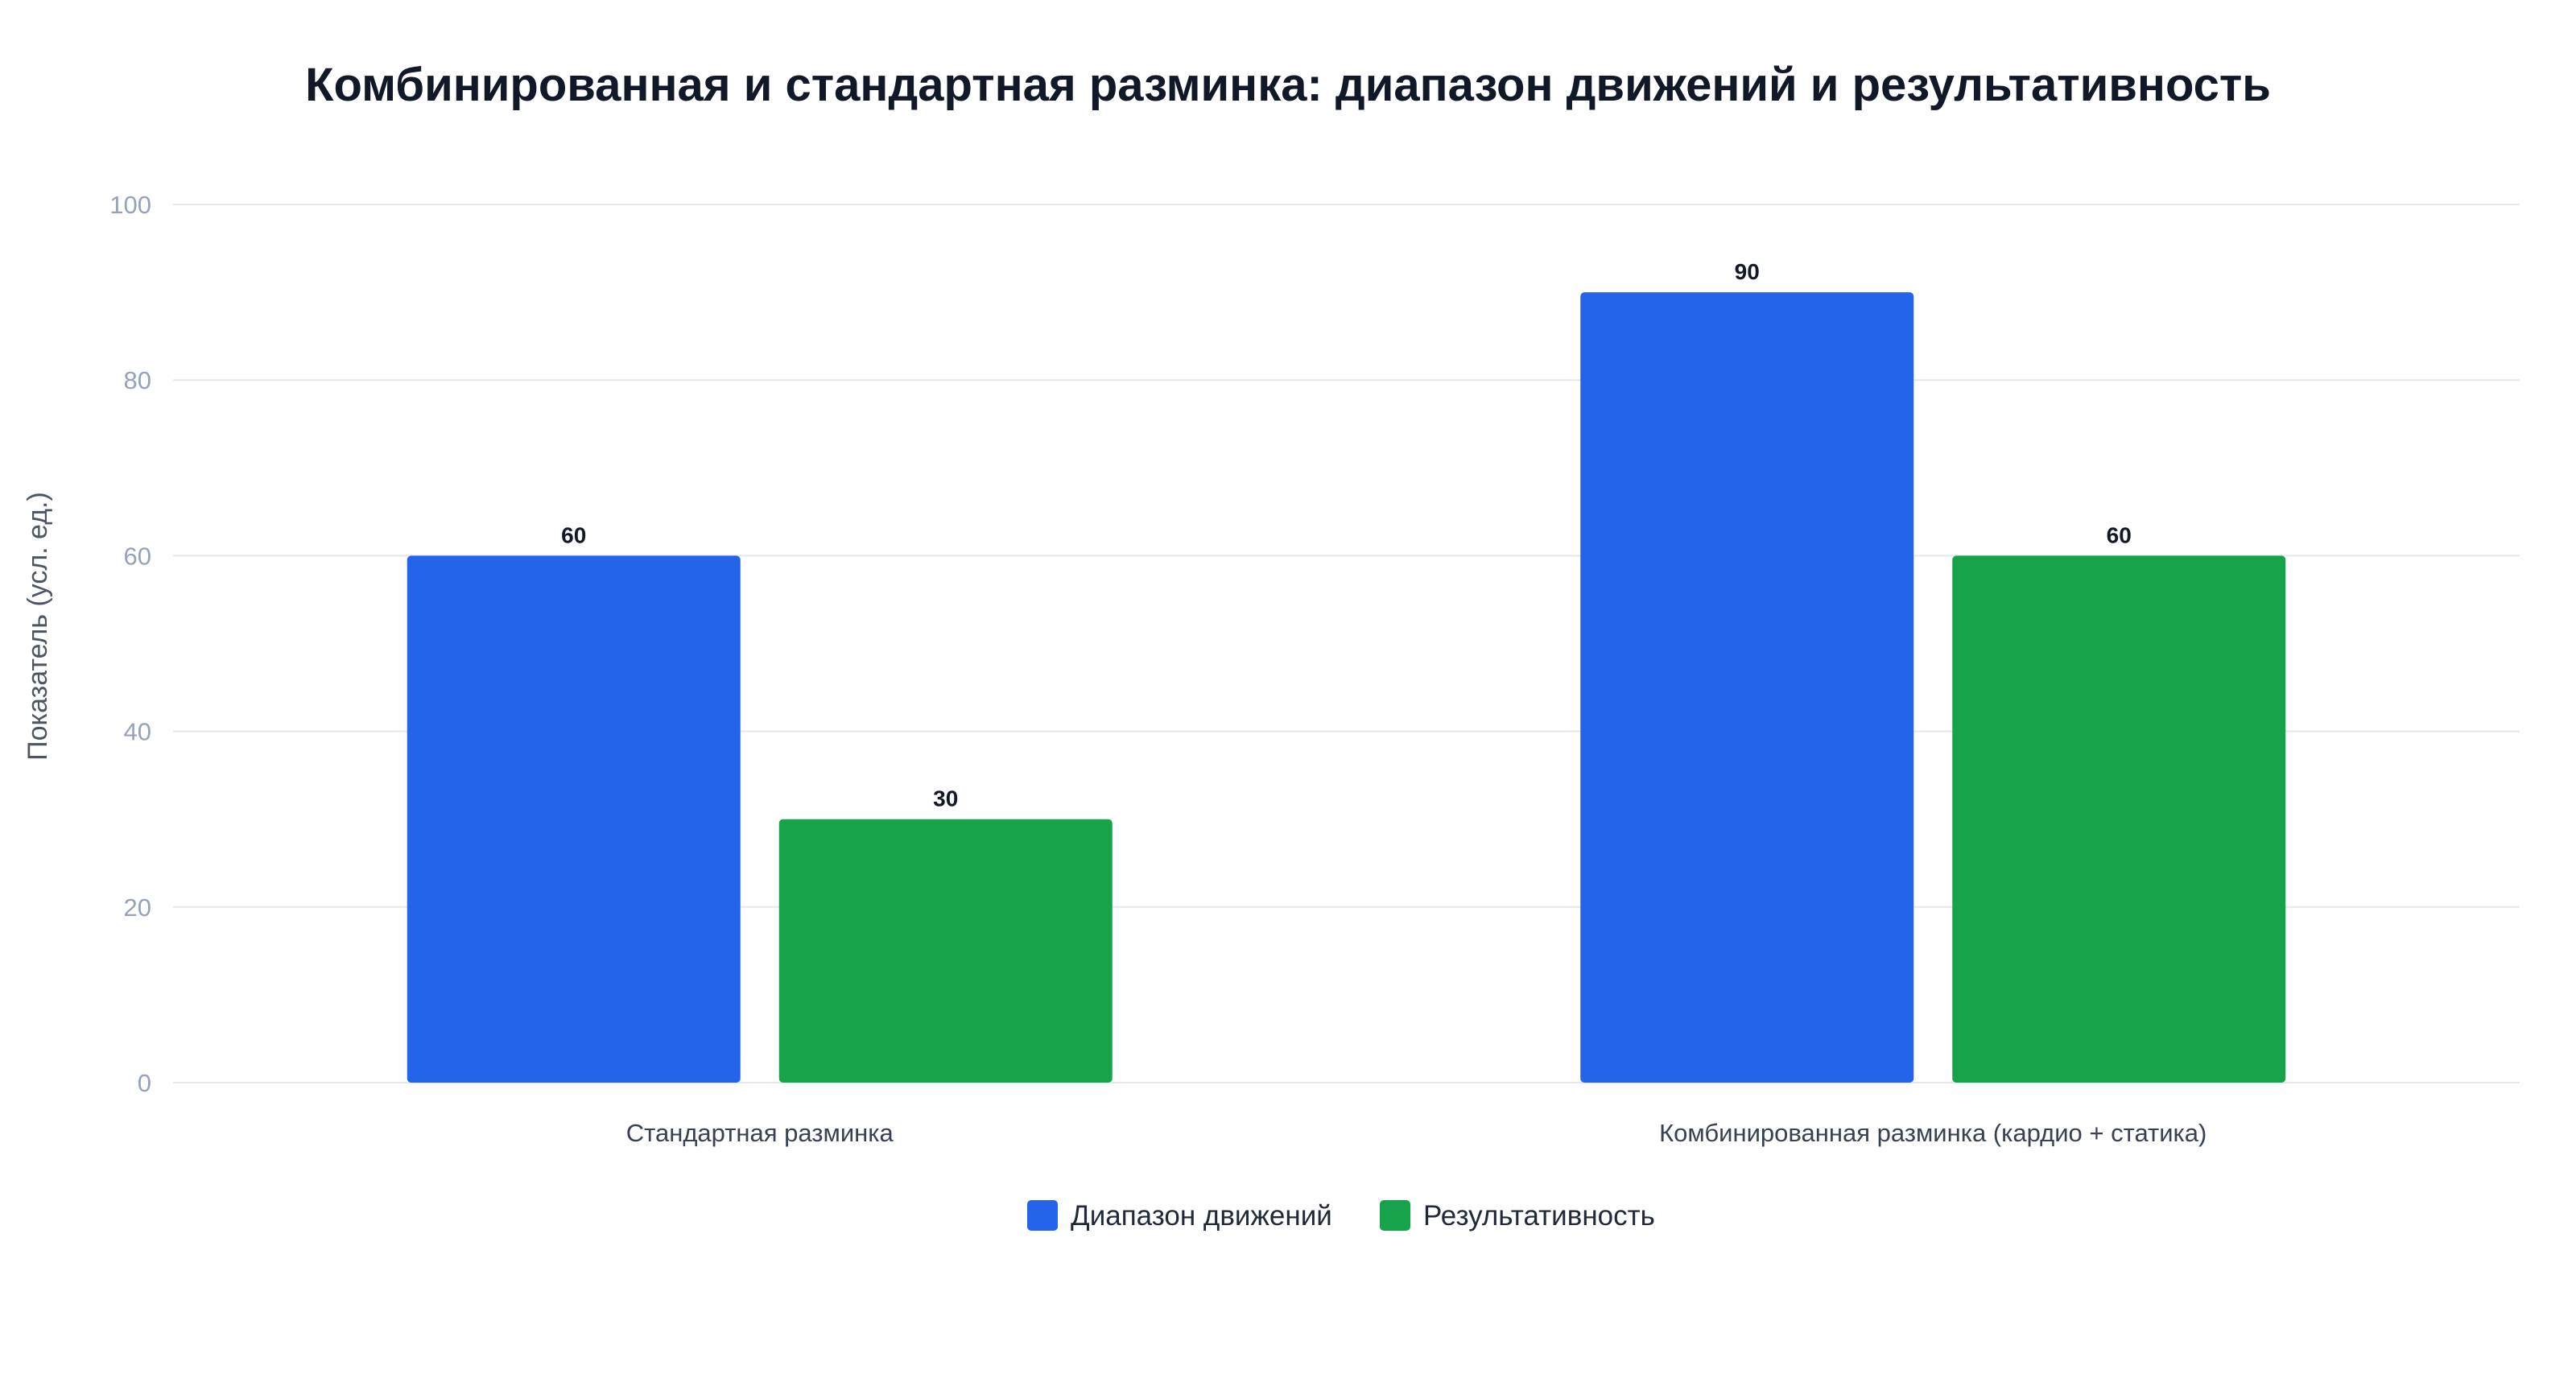  What do you see at coordinates (1539, 1216) in the screenshot?
I see `legend-label: Результативность` at bounding box center [1539, 1216].